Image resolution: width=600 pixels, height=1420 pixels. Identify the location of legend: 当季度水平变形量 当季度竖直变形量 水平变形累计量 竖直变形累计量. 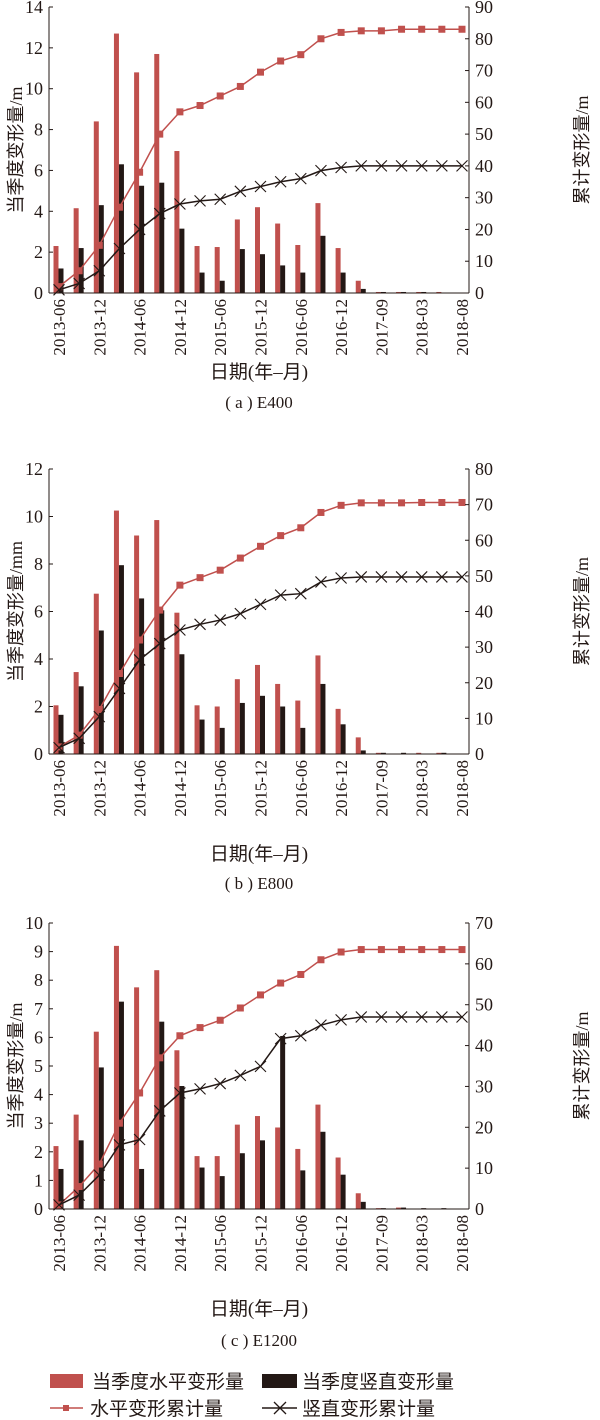
(252, 1395).